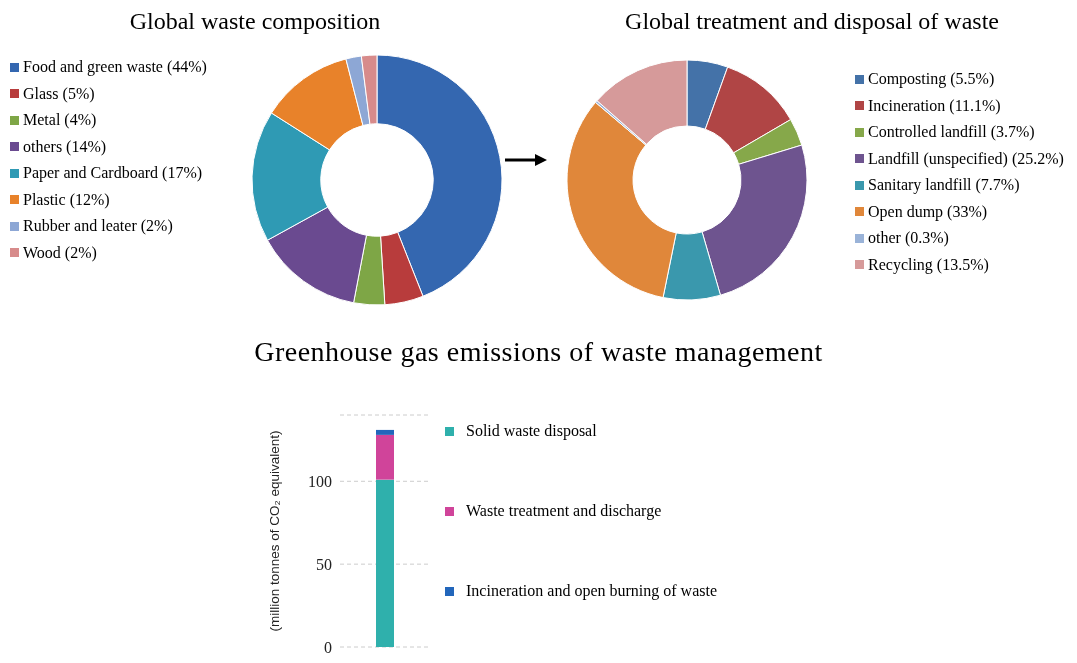  What do you see at coordinates (324, 564) in the screenshot?
I see `y-tick-label: 50` at bounding box center [324, 564].